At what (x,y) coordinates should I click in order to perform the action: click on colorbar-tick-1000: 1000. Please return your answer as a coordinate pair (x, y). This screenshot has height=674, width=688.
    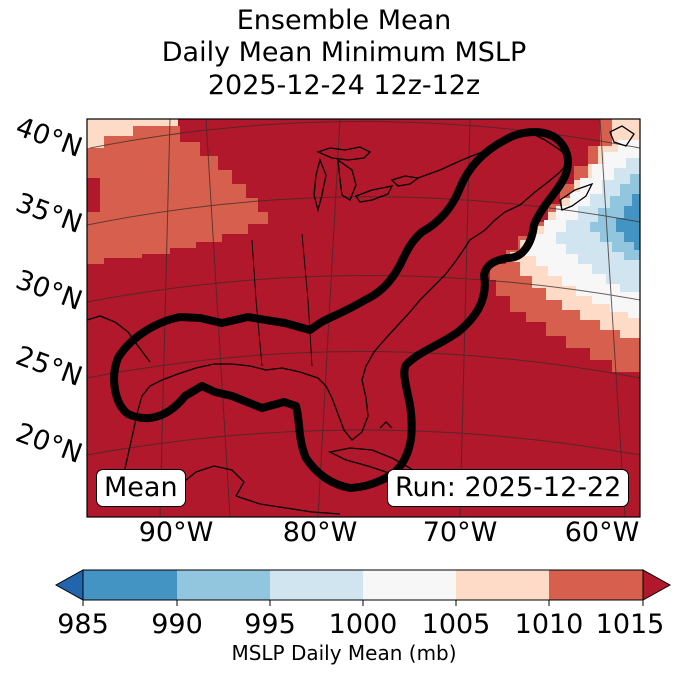
    Looking at the image, I should click on (363, 624).